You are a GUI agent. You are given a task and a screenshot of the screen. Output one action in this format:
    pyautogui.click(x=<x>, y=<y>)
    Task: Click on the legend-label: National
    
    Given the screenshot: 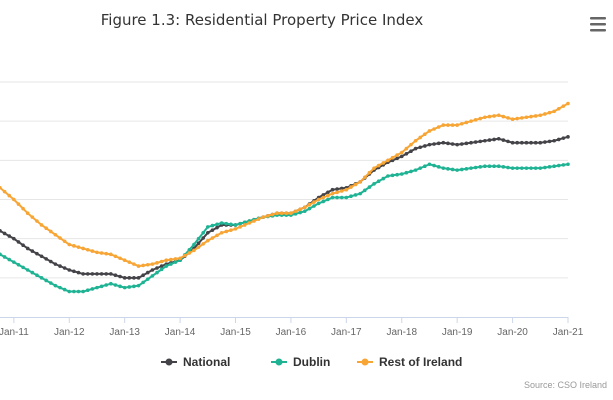 What is the action you would take?
    pyautogui.click(x=206, y=362)
    